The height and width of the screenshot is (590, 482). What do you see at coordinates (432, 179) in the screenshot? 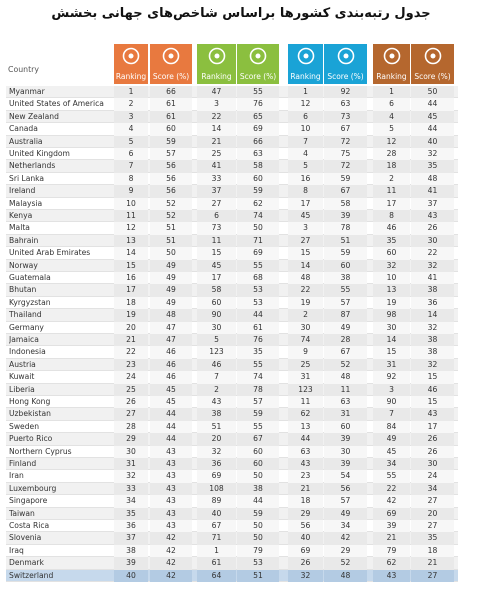
I see `score: 48` at bounding box center [432, 179].